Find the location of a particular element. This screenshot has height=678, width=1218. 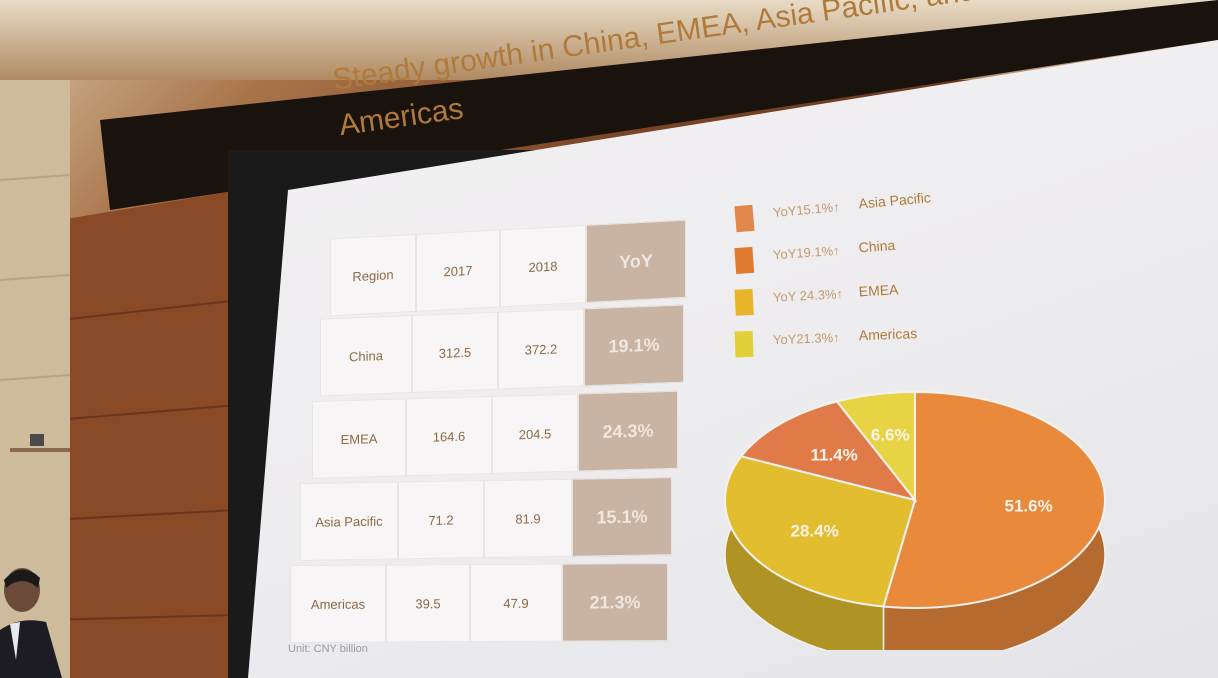

cell-region: Americas is located at coordinates (338, 604).